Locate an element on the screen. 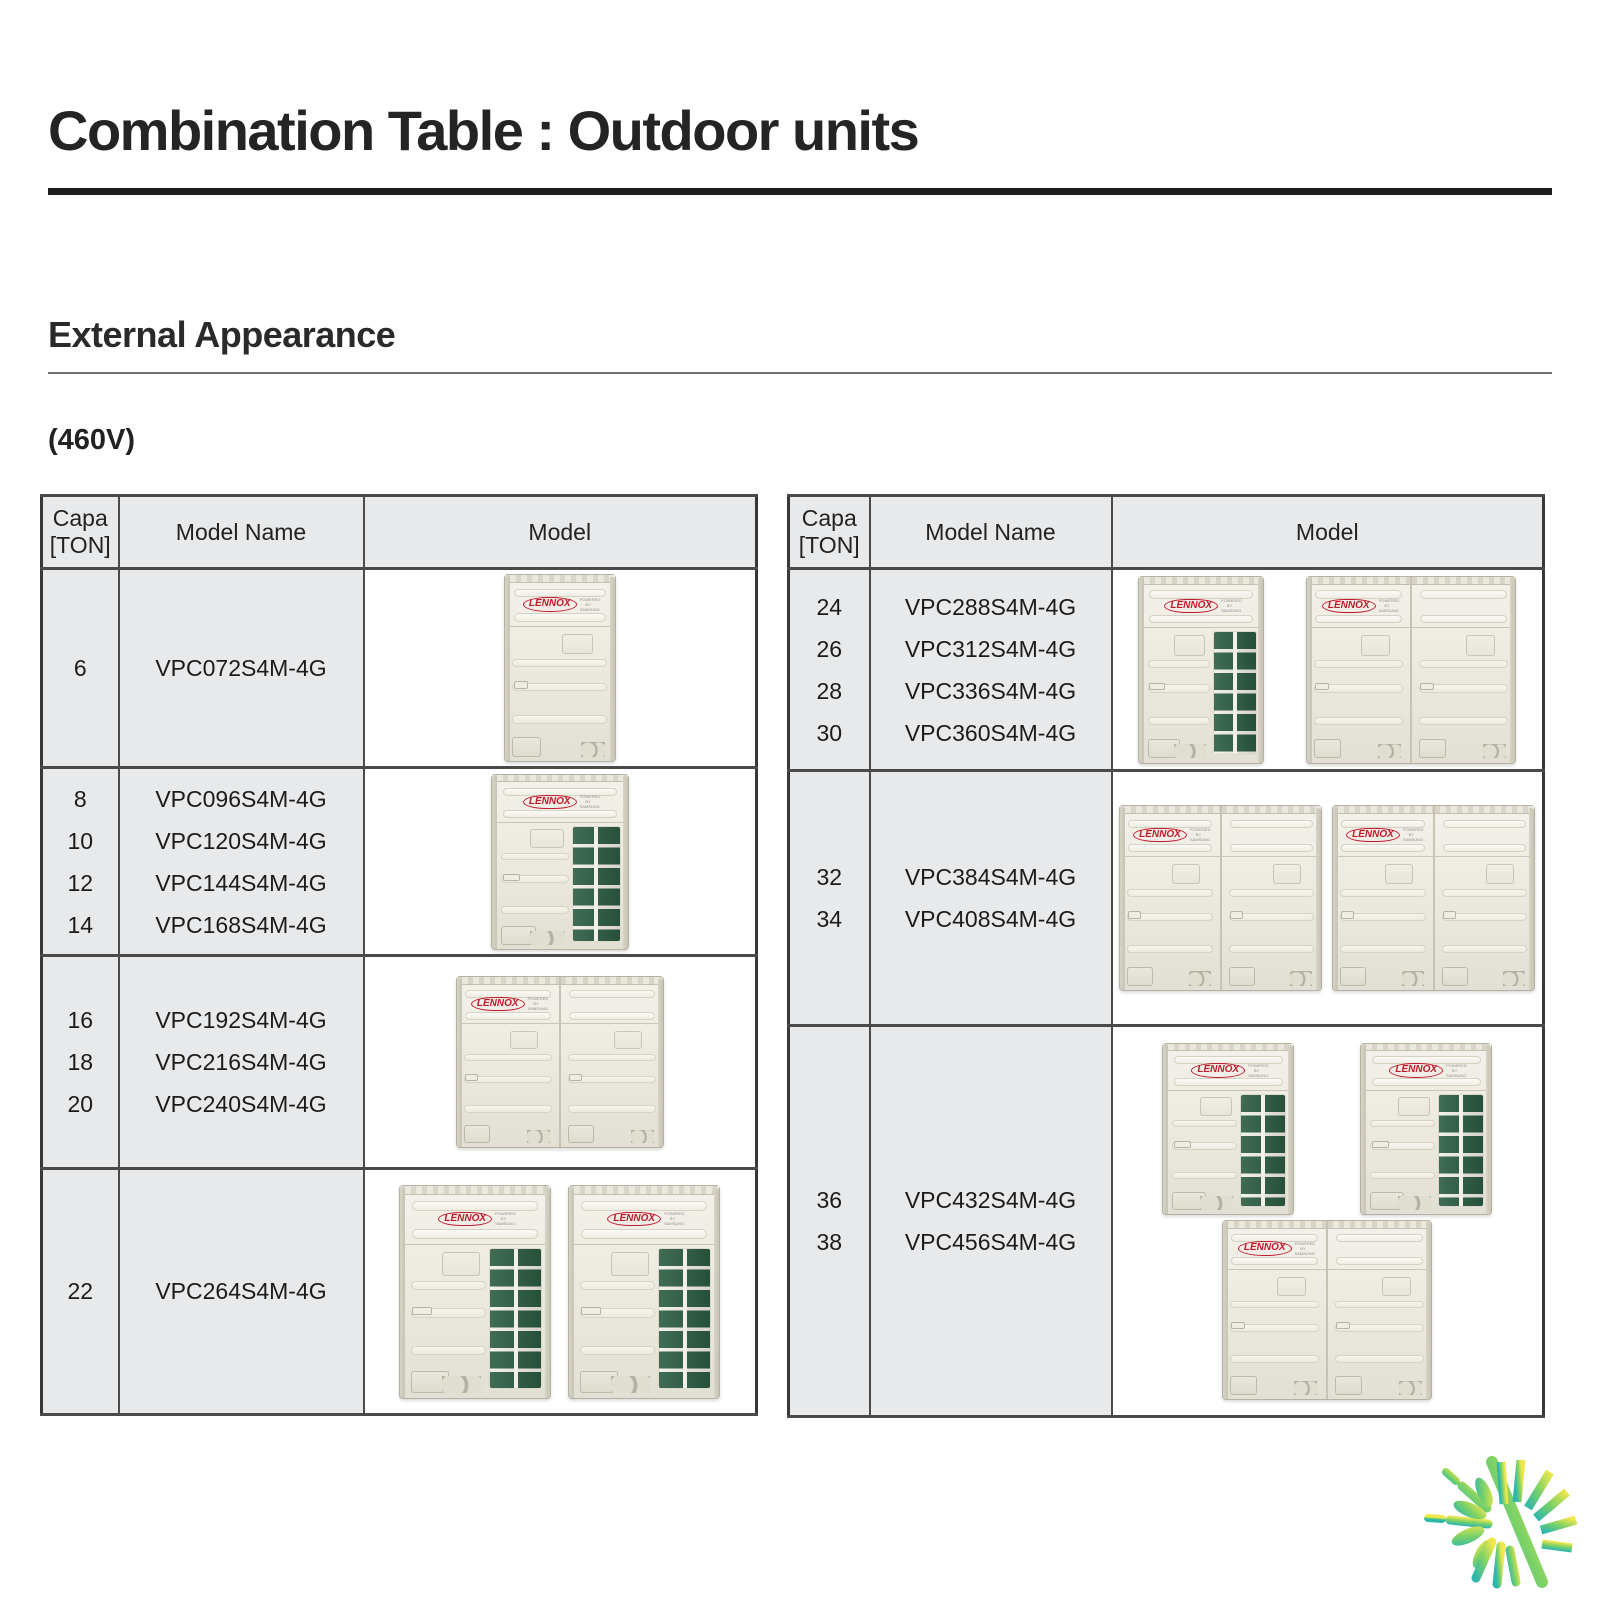  model-name: VPC408S4M-4G is located at coordinates (990, 919).